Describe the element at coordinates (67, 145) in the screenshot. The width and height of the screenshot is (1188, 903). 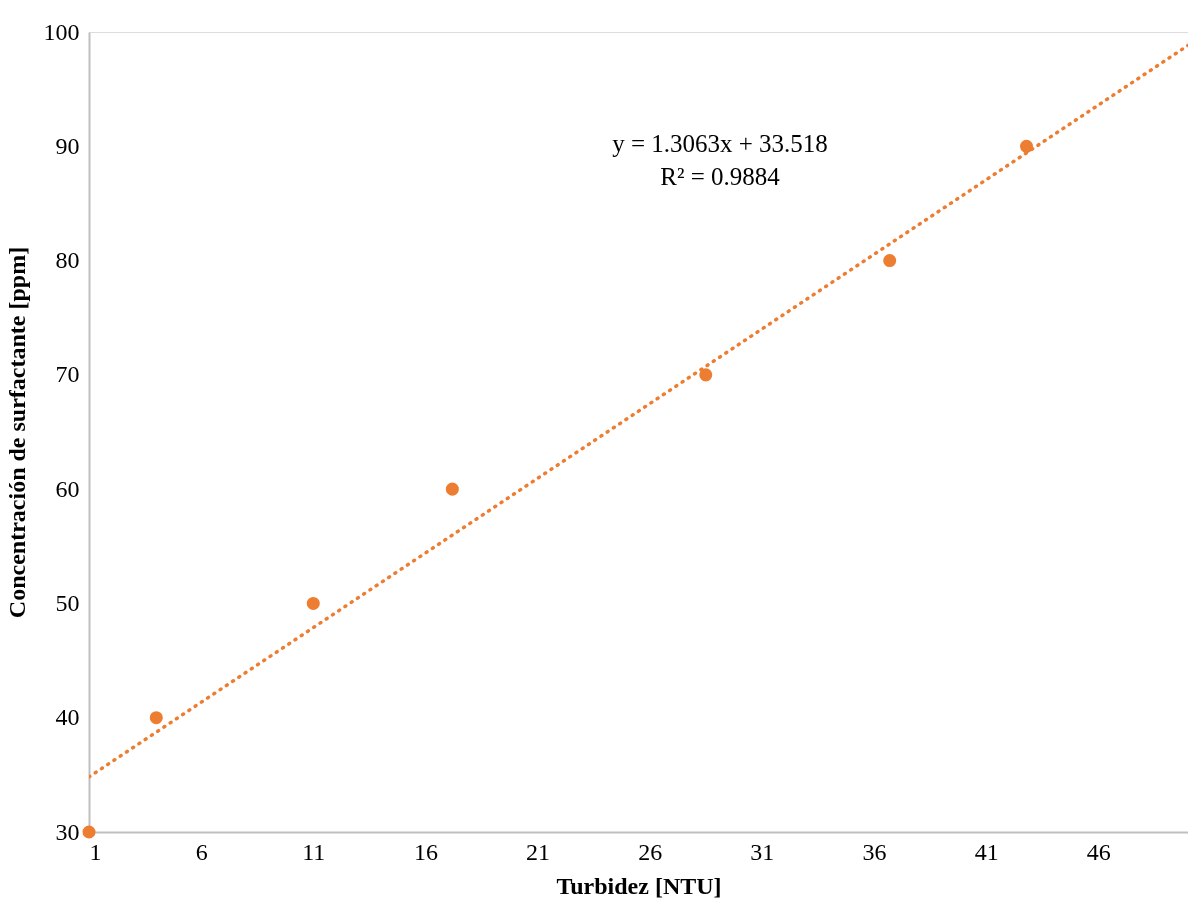
I see `y-tick-label: 90` at that location.